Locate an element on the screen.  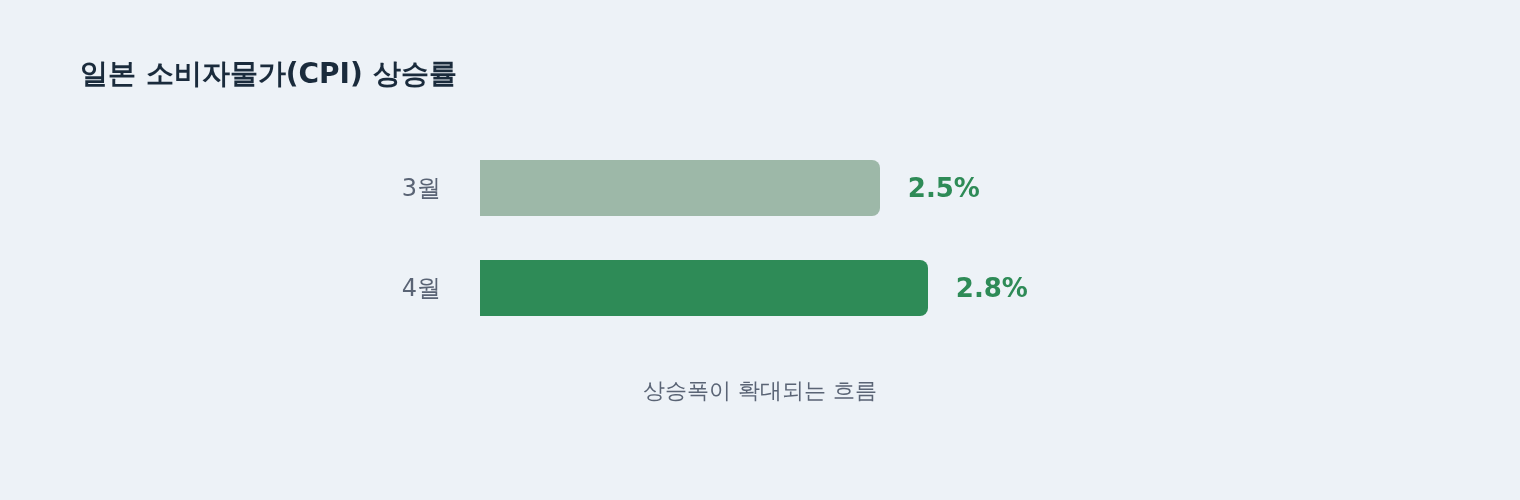
text: 상승폭이 확대되는 흐름 is located at coordinates (760, 390).